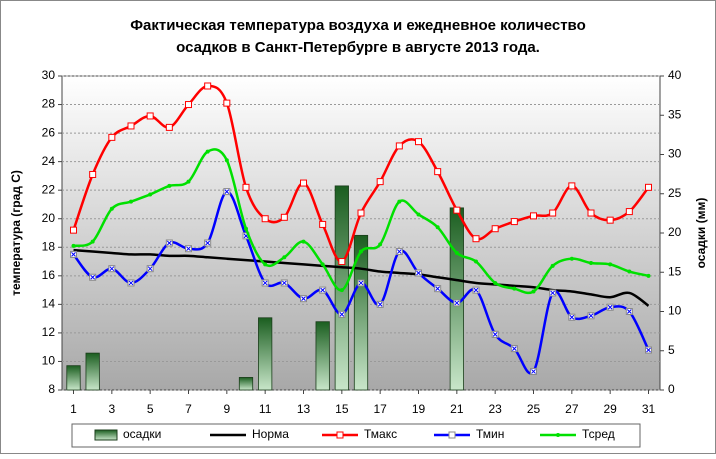  Describe the element at coordinates (142, 434) in the screenshot. I see `legend-label: осадки` at that location.